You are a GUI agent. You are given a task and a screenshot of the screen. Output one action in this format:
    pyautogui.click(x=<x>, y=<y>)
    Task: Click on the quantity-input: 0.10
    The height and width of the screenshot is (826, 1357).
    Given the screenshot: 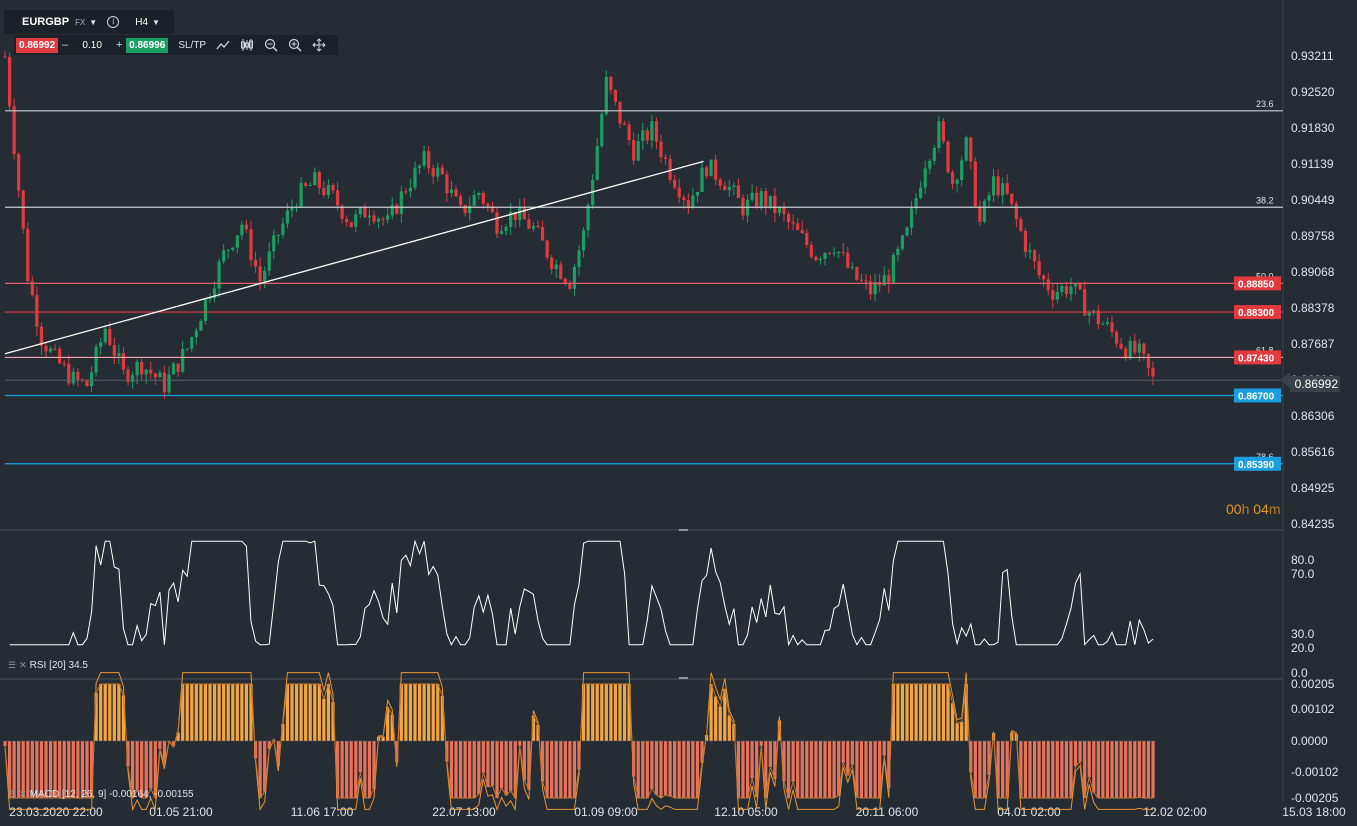 What is the action you would take?
    pyautogui.click(x=92, y=45)
    